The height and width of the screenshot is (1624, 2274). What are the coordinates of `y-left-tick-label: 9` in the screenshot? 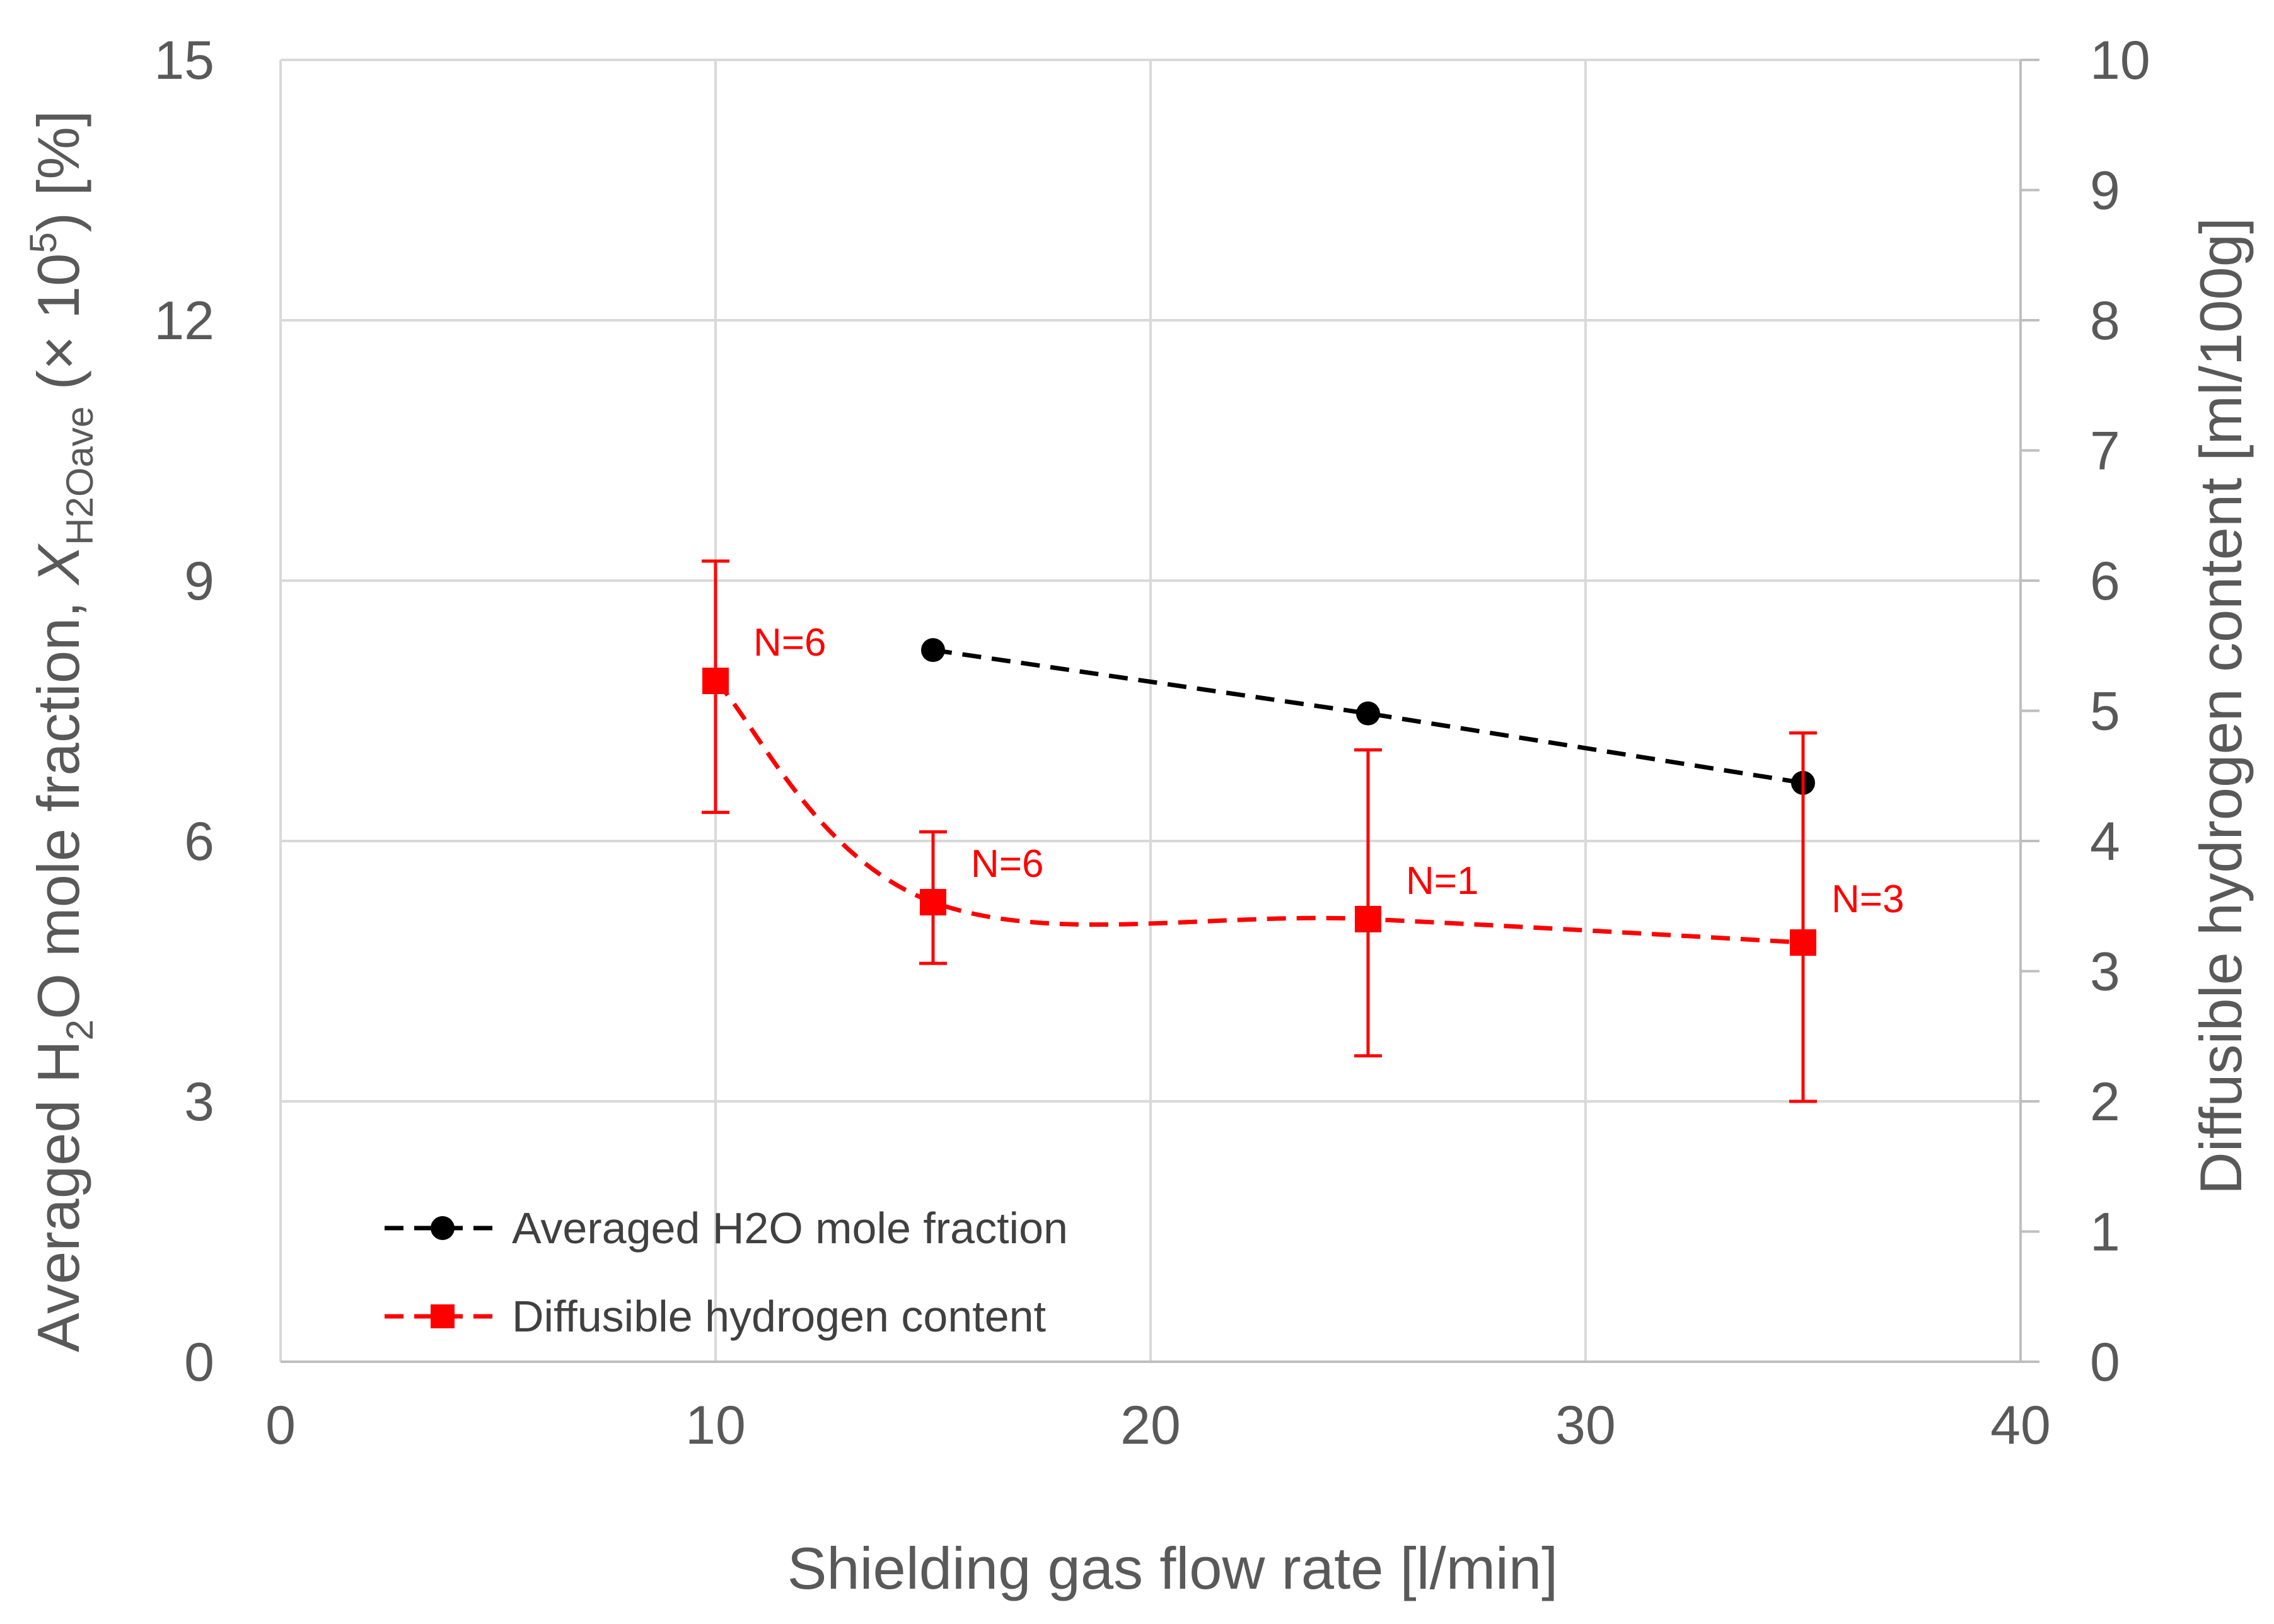 It's located at (199, 582).